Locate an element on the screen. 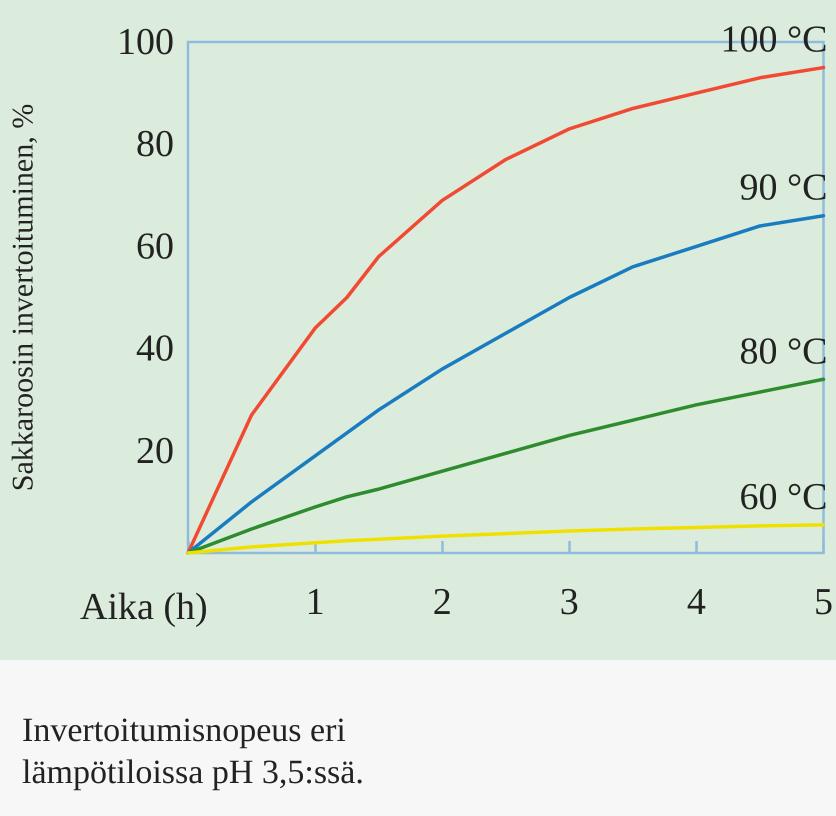 This screenshot has width=836, height=816. x-tick-label: 5 is located at coordinates (823, 602).